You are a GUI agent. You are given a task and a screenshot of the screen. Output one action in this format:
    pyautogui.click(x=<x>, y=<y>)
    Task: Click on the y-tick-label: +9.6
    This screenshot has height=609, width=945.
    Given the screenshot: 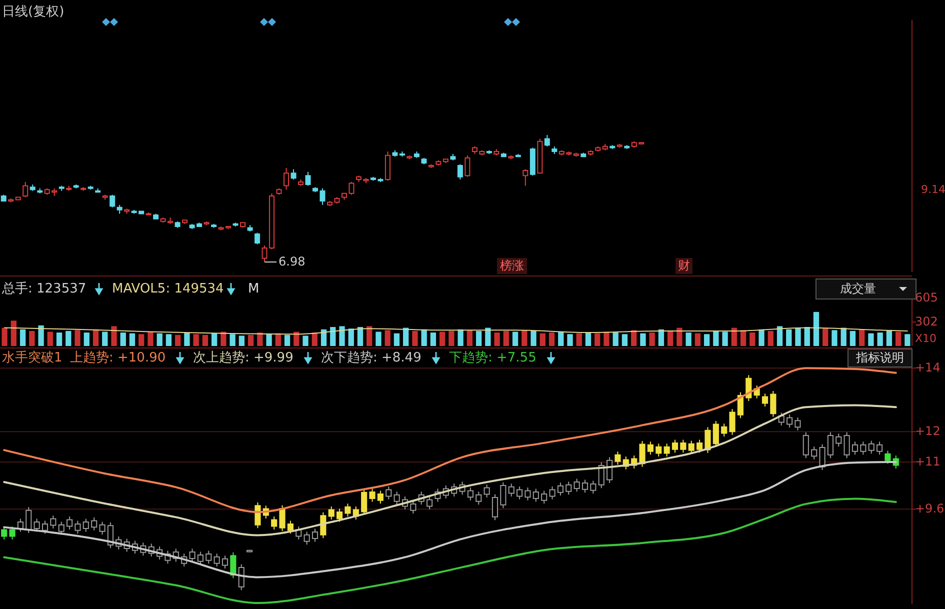 What is the action you would take?
    pyautogui.click(x=929, y=508)
    